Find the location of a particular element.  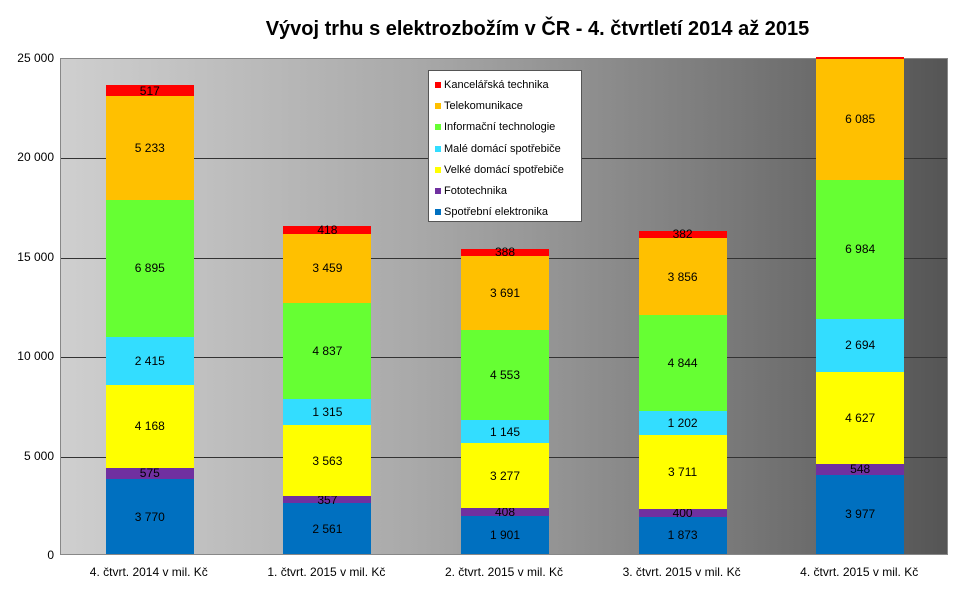

bar-segment: 1 145 is located at coordinates (505, 431).